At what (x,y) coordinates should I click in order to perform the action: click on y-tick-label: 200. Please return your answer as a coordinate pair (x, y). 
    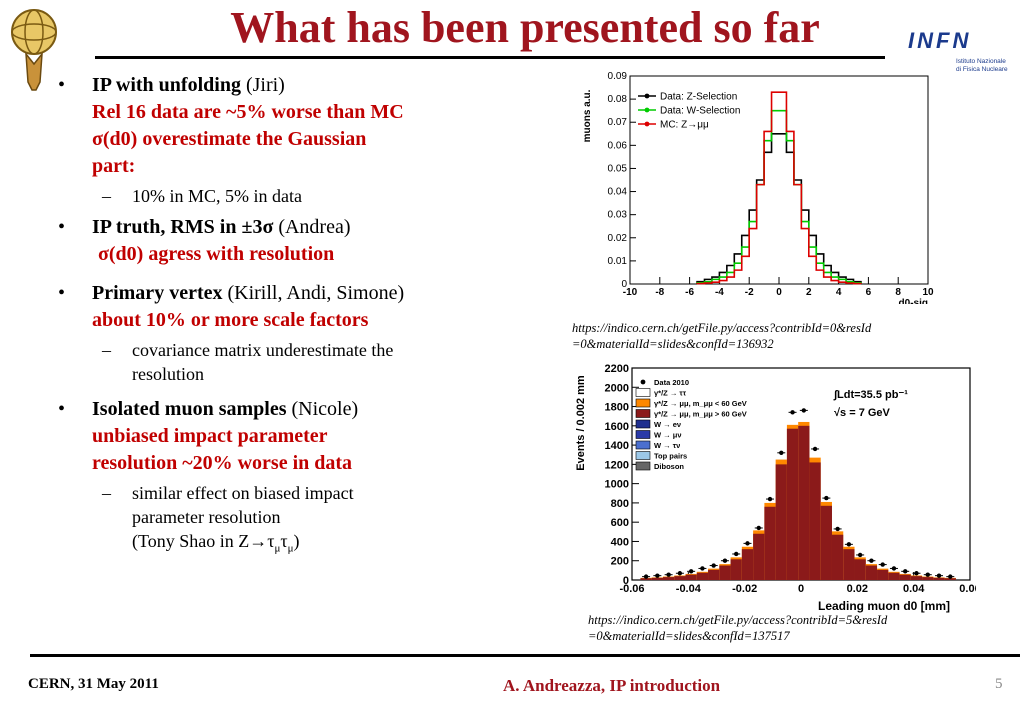
    Looking at the image, I should click on (620, 562).